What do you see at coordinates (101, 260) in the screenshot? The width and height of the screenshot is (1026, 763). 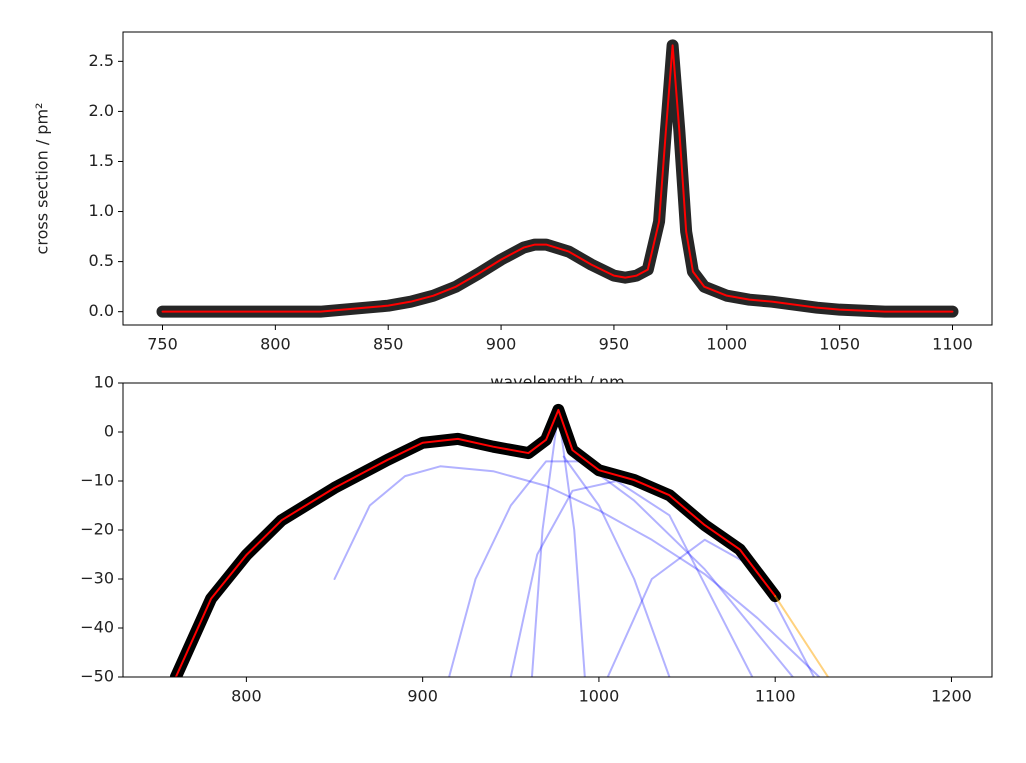 I see `y-tick-label: 0.5` at bounding box center [101, 260].